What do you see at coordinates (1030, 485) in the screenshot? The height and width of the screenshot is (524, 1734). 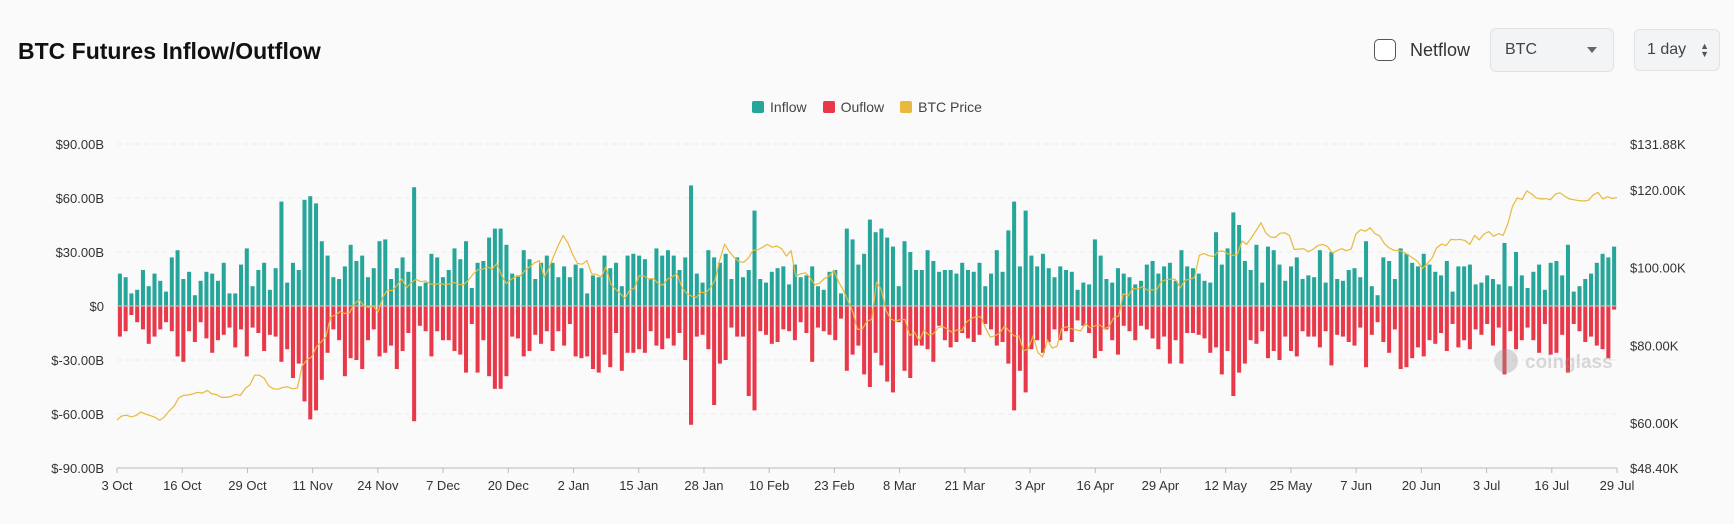 I see `x-axis-tick-label: 3 Apr` at bounding box center [1030, 485].